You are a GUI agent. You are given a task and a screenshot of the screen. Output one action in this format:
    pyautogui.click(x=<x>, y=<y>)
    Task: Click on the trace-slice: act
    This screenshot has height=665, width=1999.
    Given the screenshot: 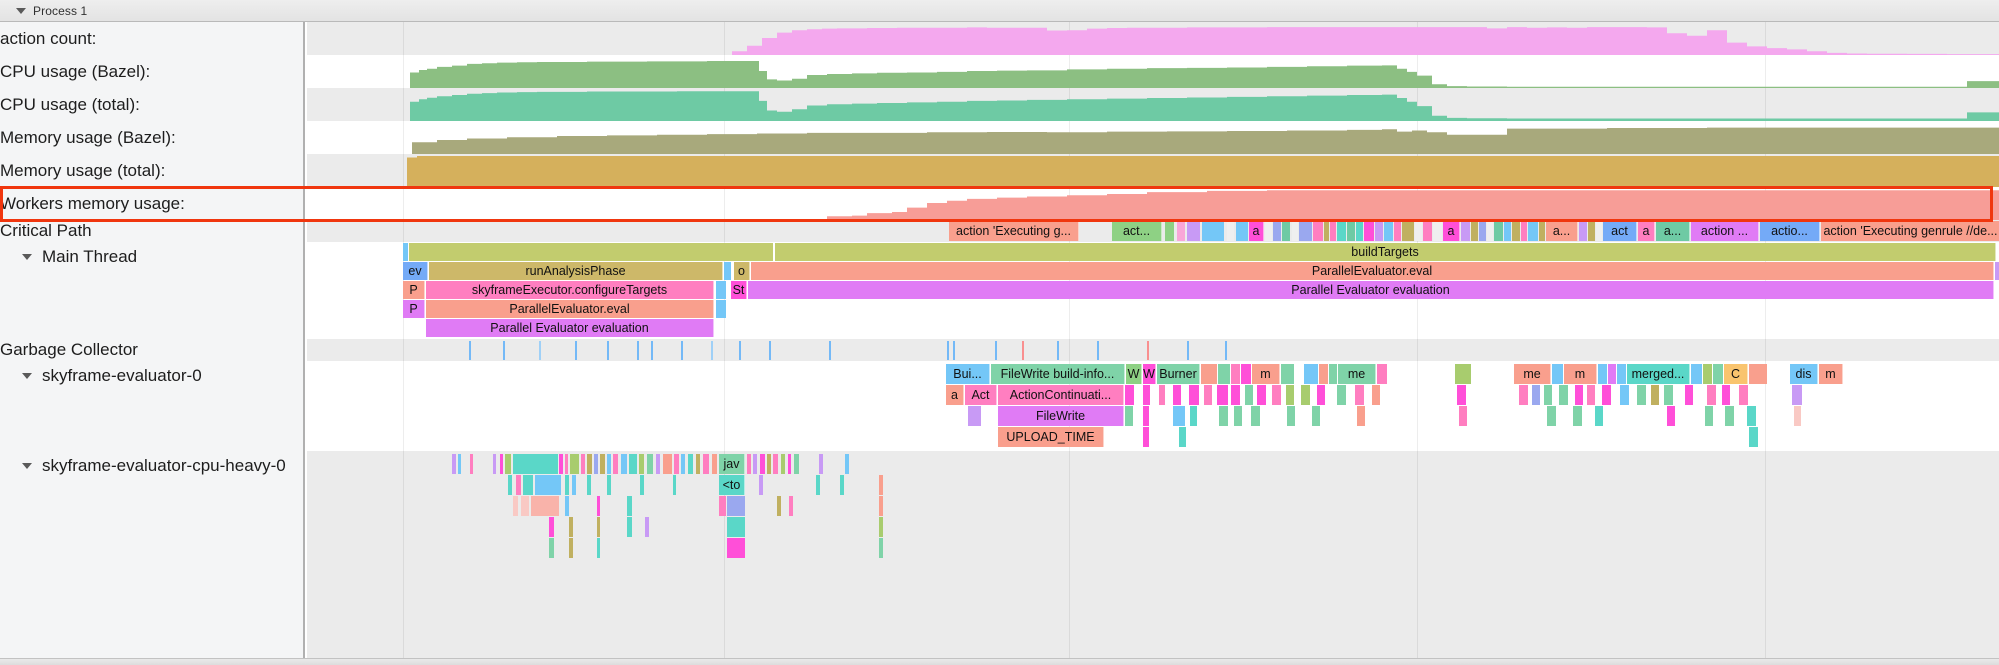 What is the action you would take?
    pyautogui.click(x=1620, y=231)
    